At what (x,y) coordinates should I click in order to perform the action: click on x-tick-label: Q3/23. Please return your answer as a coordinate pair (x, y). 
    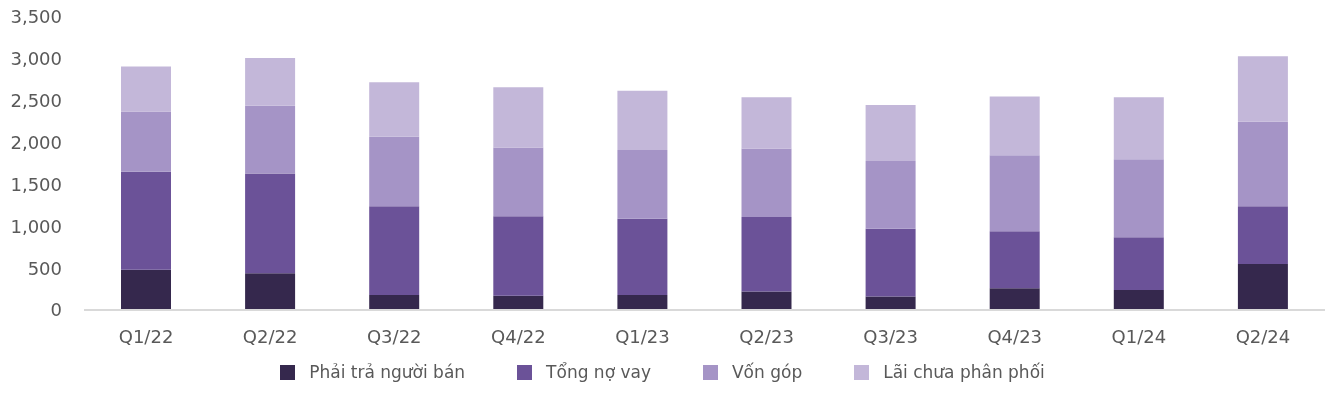
    Looking at the image, I should click on (890, 336).